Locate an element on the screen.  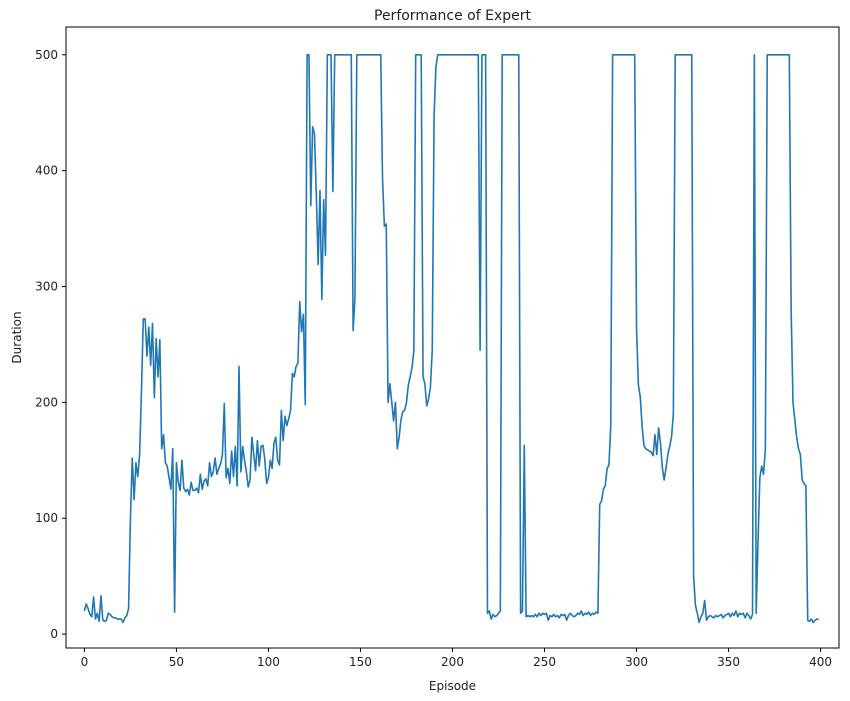
x-tick-label: 200 is located at coordinates (452, 662).